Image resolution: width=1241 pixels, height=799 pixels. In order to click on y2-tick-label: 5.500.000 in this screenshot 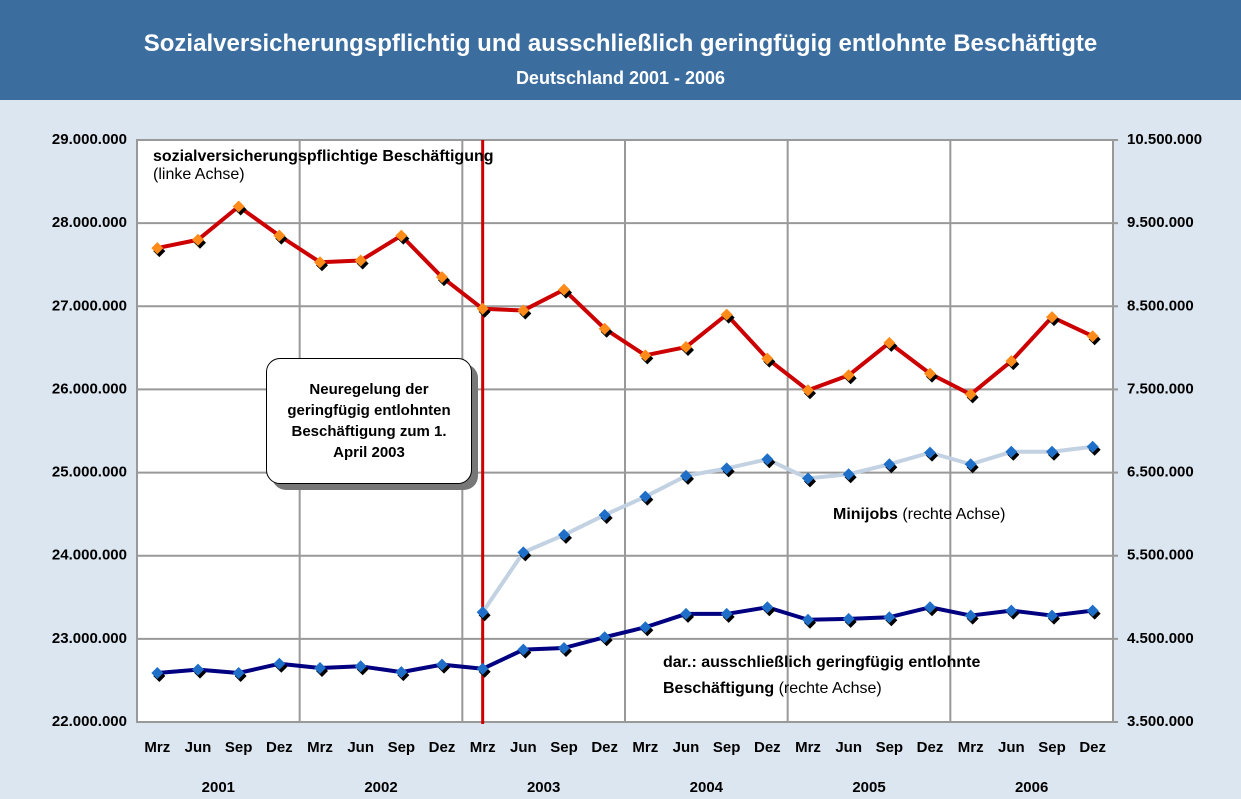, I will do `click(1160, 555)`.